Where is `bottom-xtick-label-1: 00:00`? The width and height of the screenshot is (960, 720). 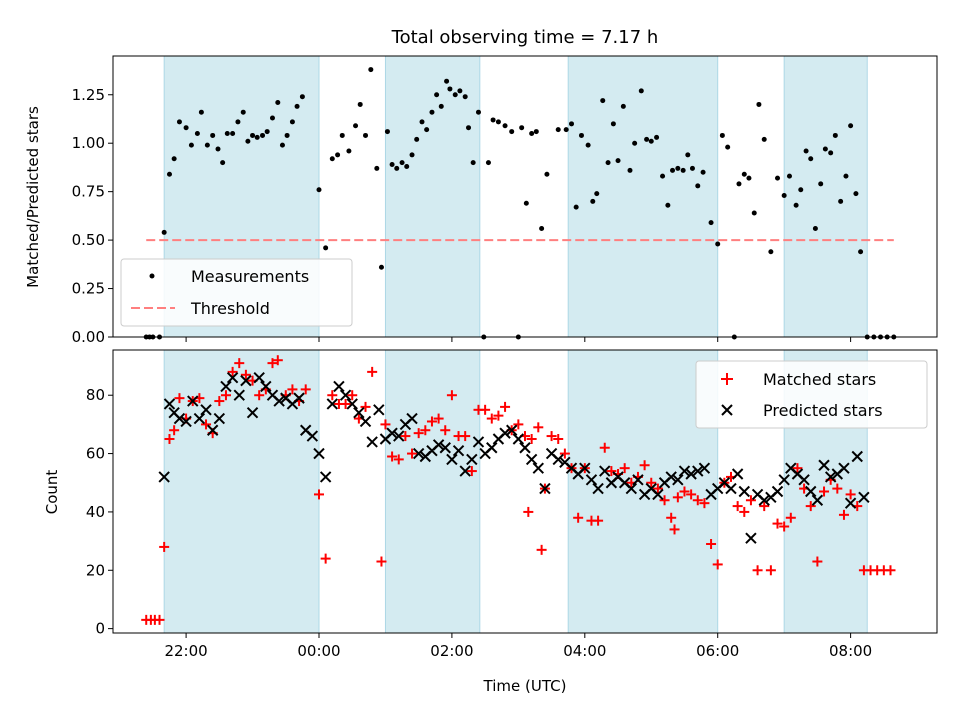
bottom-xtick-label-1: 00:00 is located at coordinates (318, 651).